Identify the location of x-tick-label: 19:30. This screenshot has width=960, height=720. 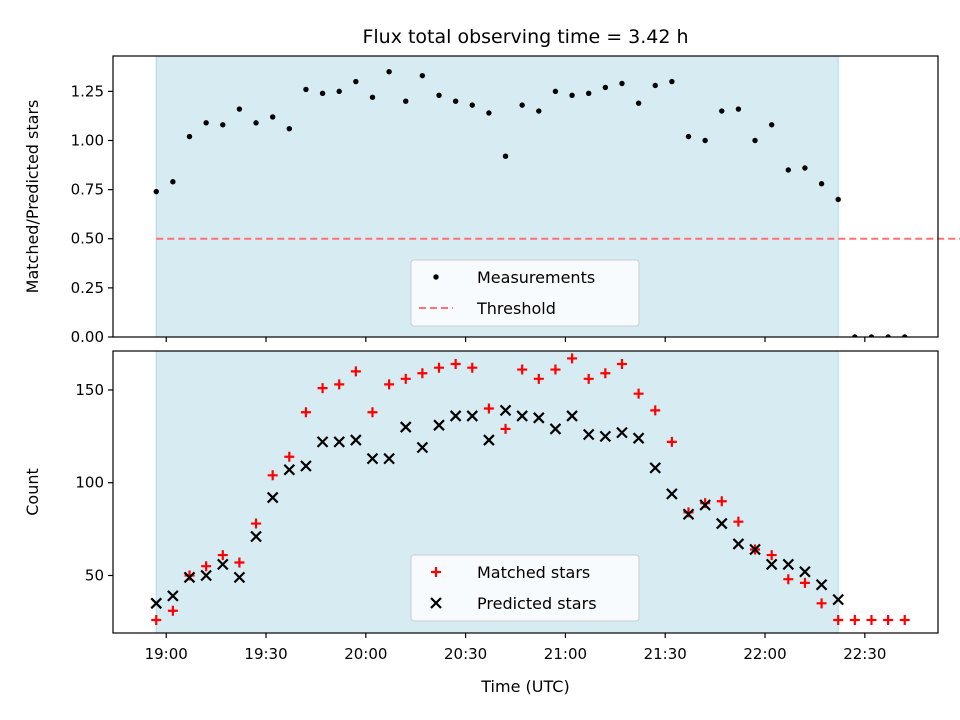
(265, 654).